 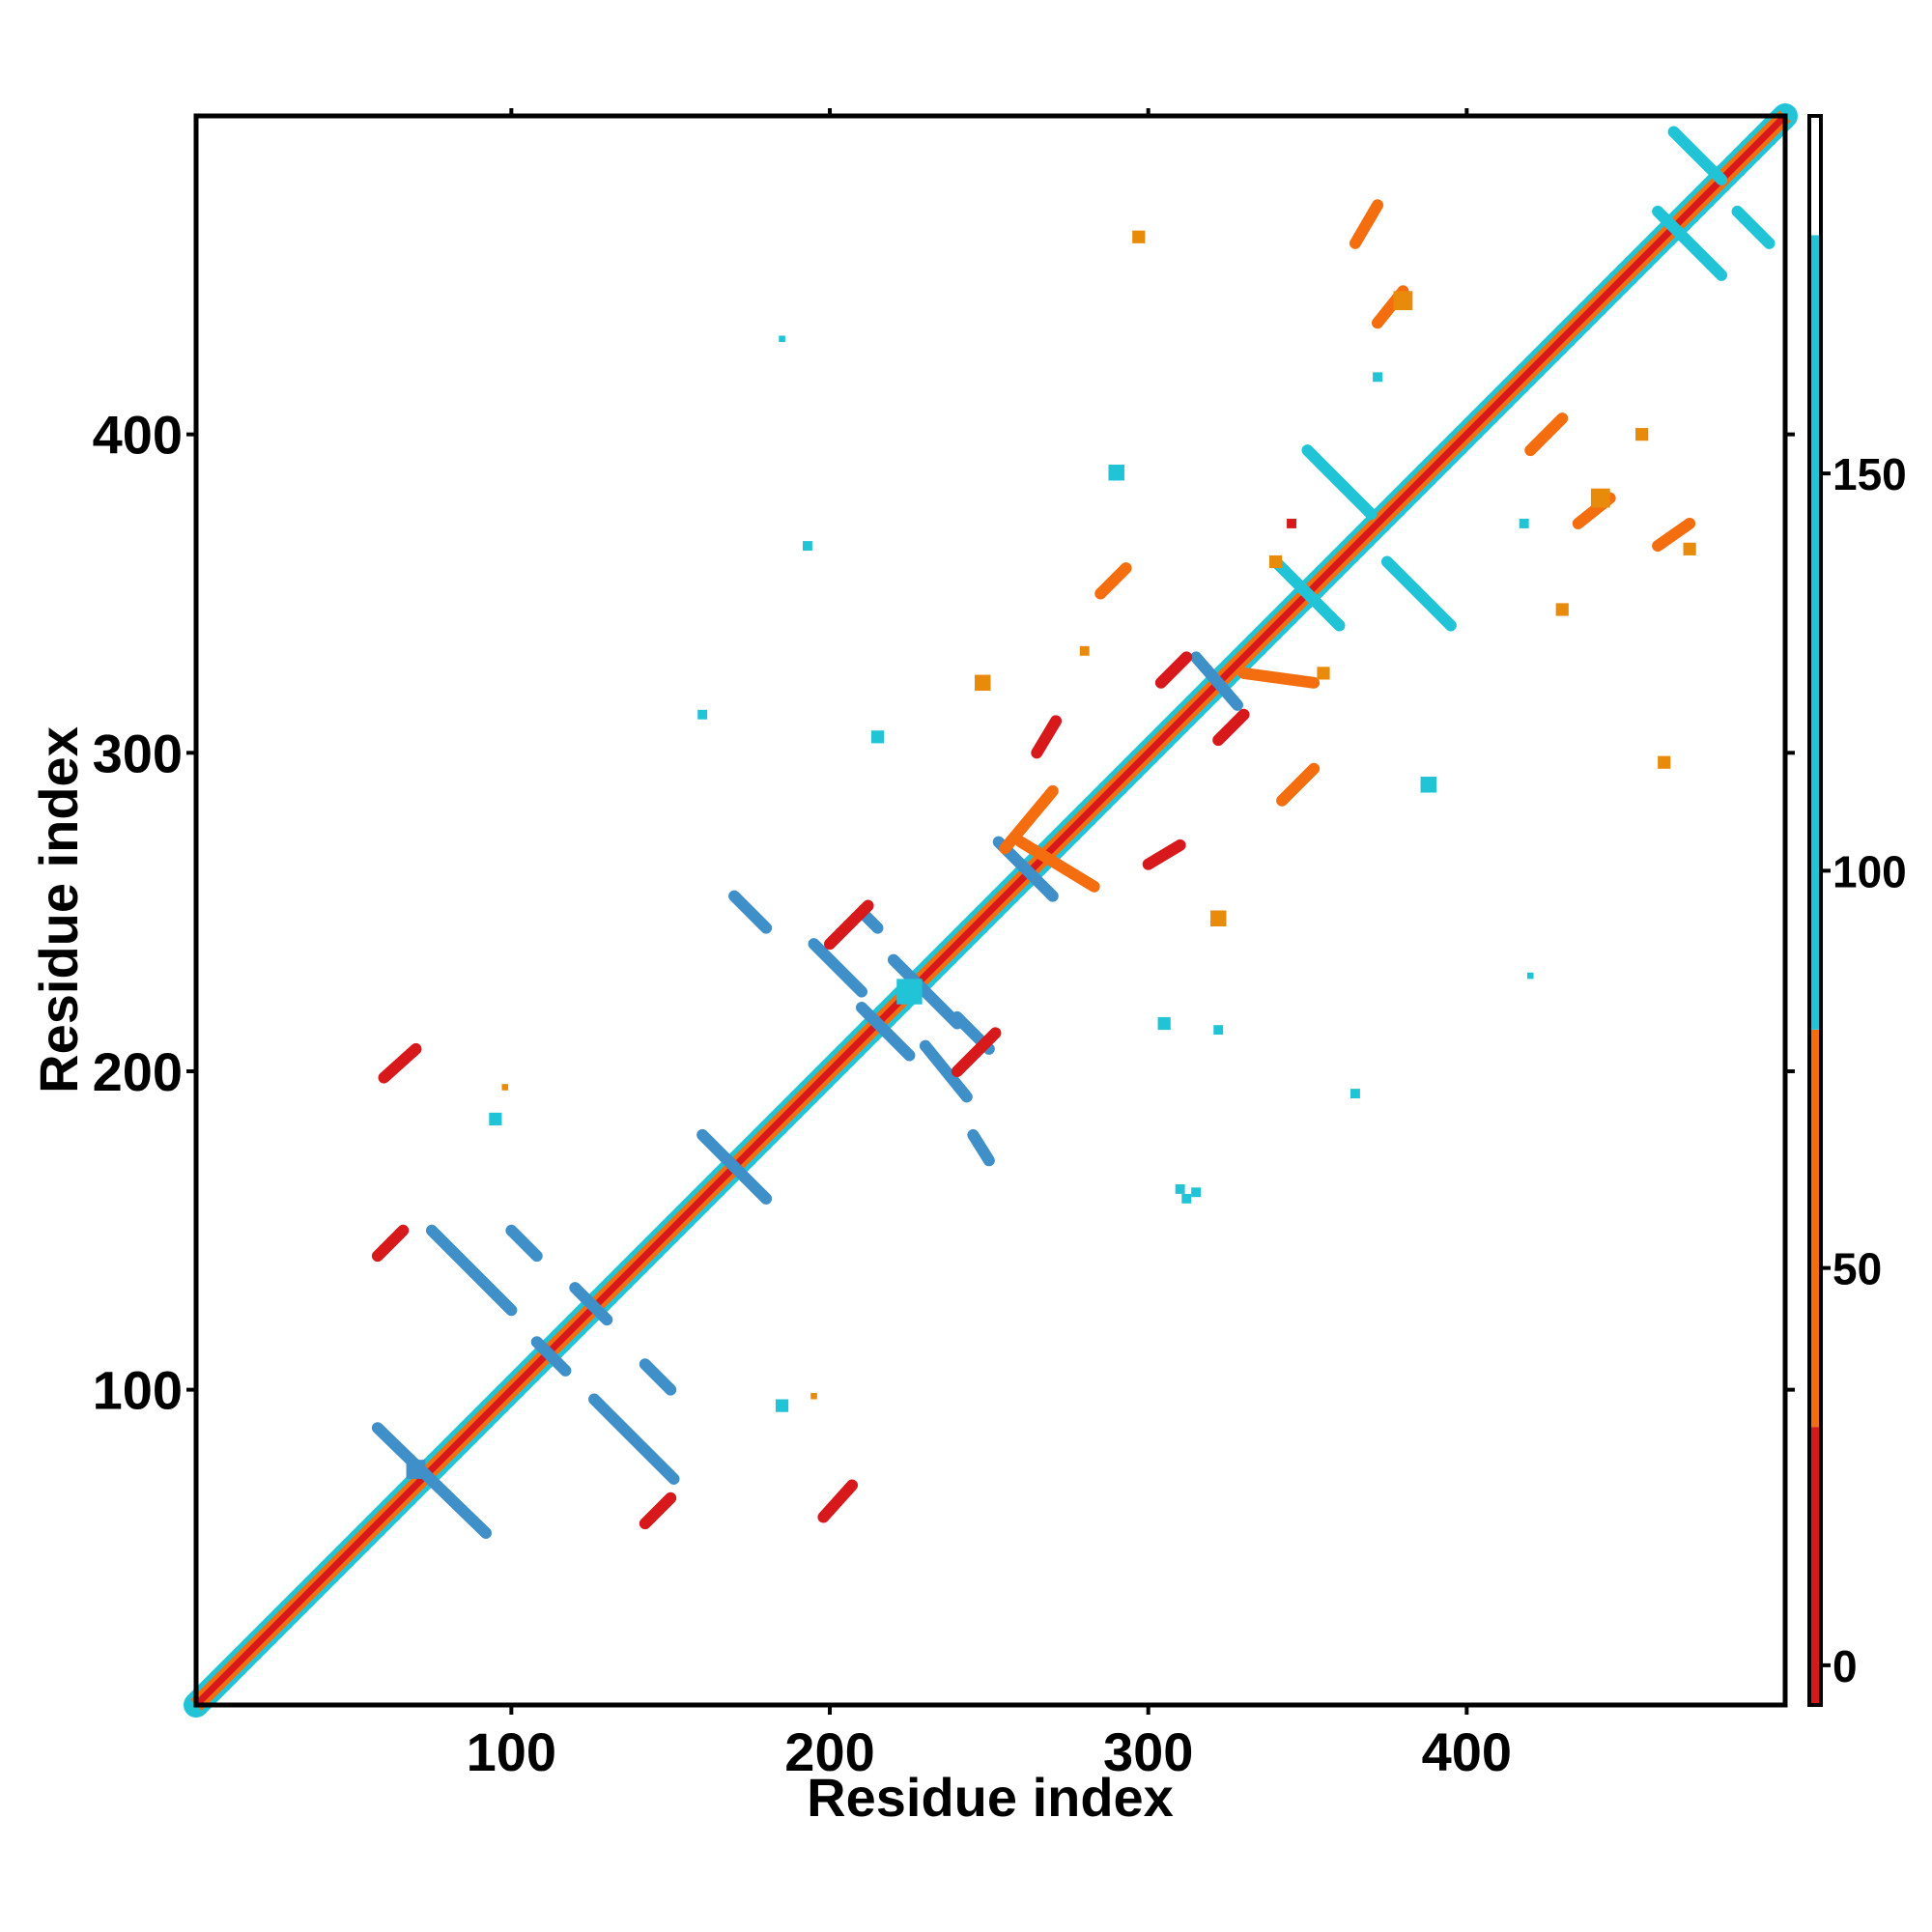 I want to click on colorbar-frame, so click(x=1815, y=910).